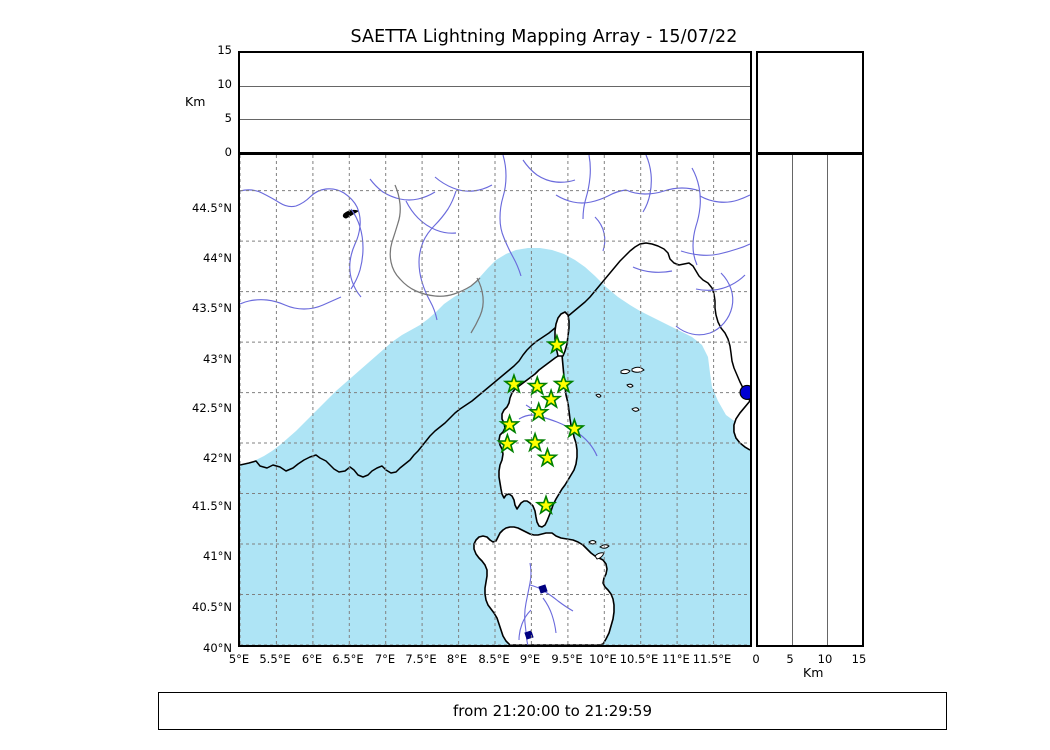 The width and height of the screenshot is (1050, 750). What do you see at coordinates (810, 400) in the screenshot?
I see `altitude-vs-latitude-panel` at bounding box center [810, 400].